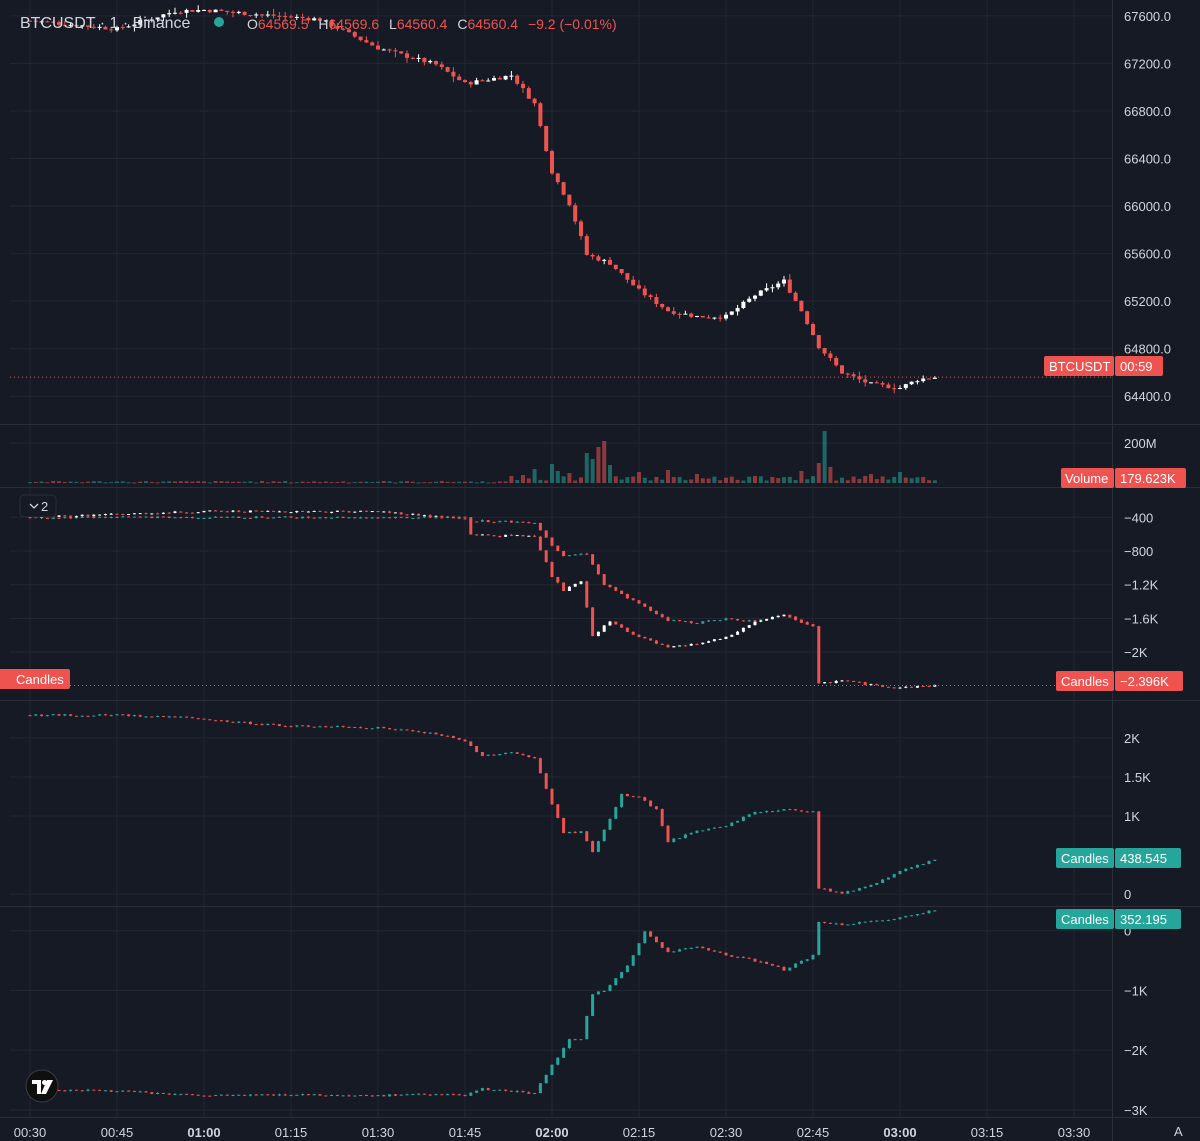 This screenshot has width=1200, height=1141. What do you see at coordinates (42, 1086) in the screenshot?
I see `tradingview-logo` at bounding box center [42, 1086].